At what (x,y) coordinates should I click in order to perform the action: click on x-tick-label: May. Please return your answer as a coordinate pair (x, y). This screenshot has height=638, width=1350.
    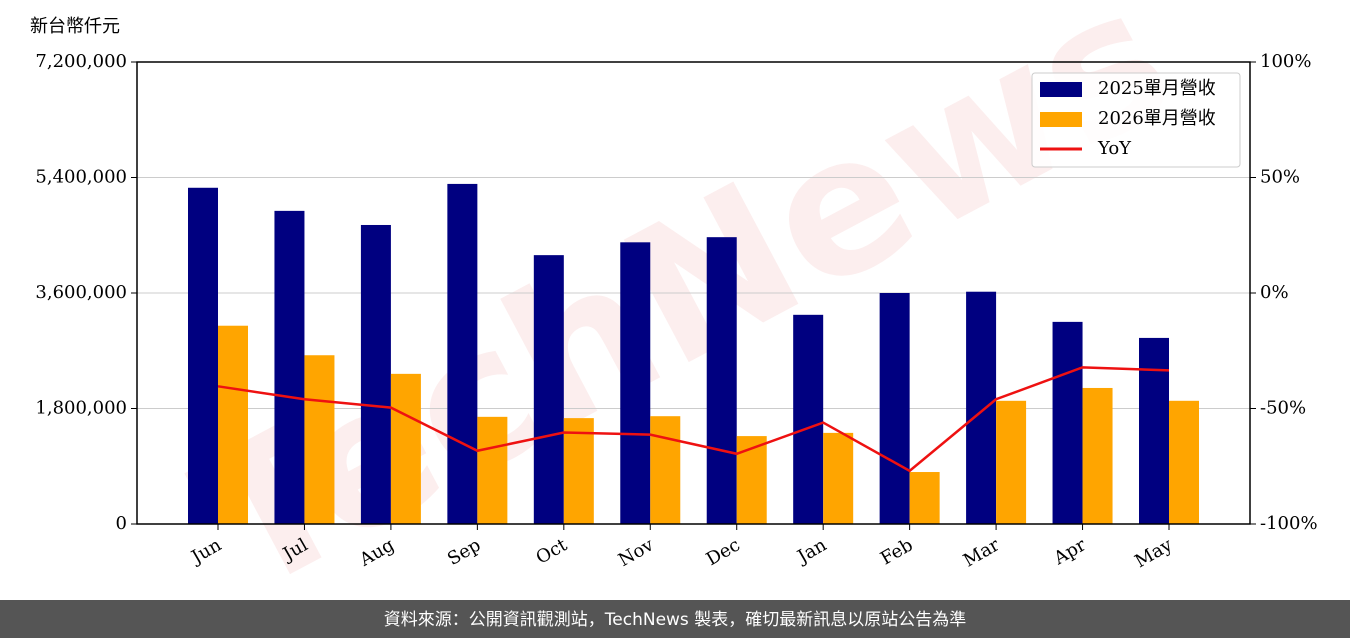
    Looking at the image, I should click on (1153, 553).